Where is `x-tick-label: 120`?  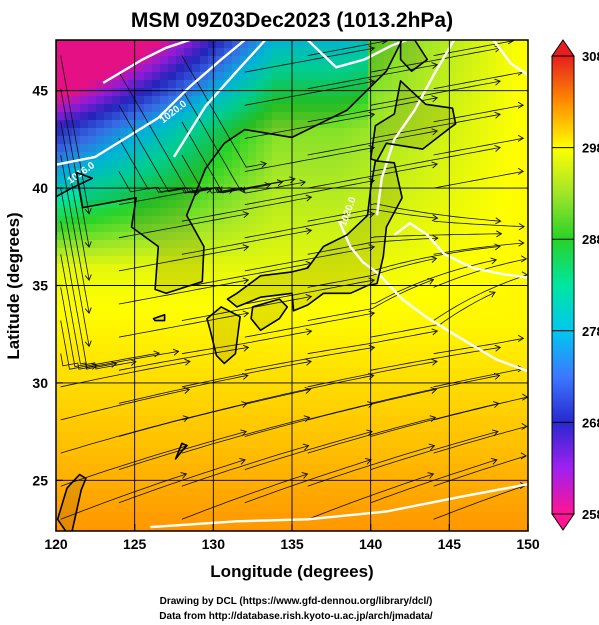 x-tick-label: 120 is located at coordinates (56, 544).